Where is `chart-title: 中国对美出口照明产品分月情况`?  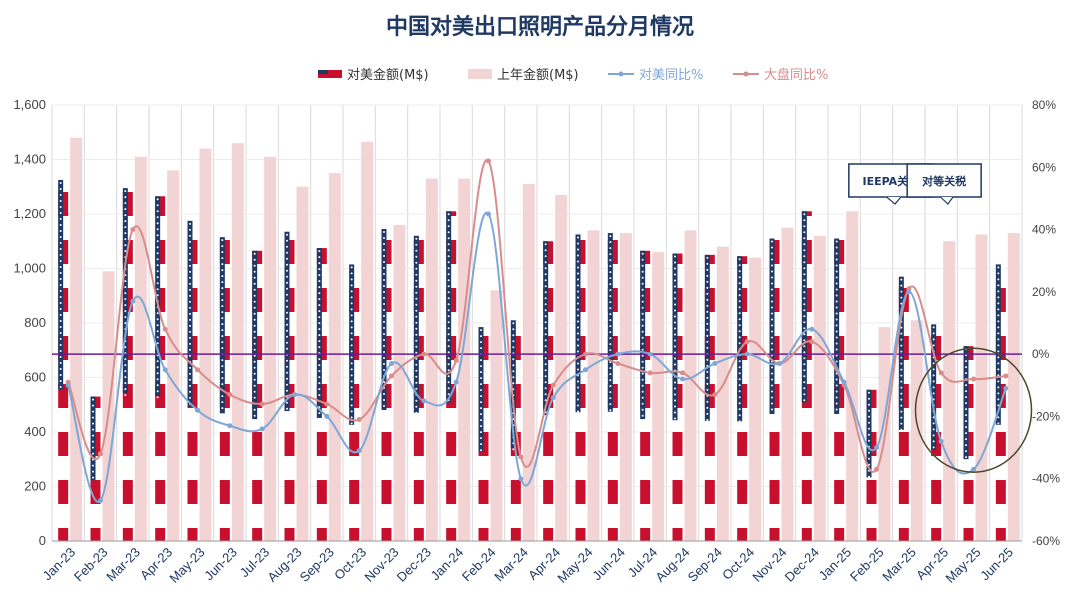
chart-title: 中国对美出口照明产品分月情况 is located at coordinates (540, 27).